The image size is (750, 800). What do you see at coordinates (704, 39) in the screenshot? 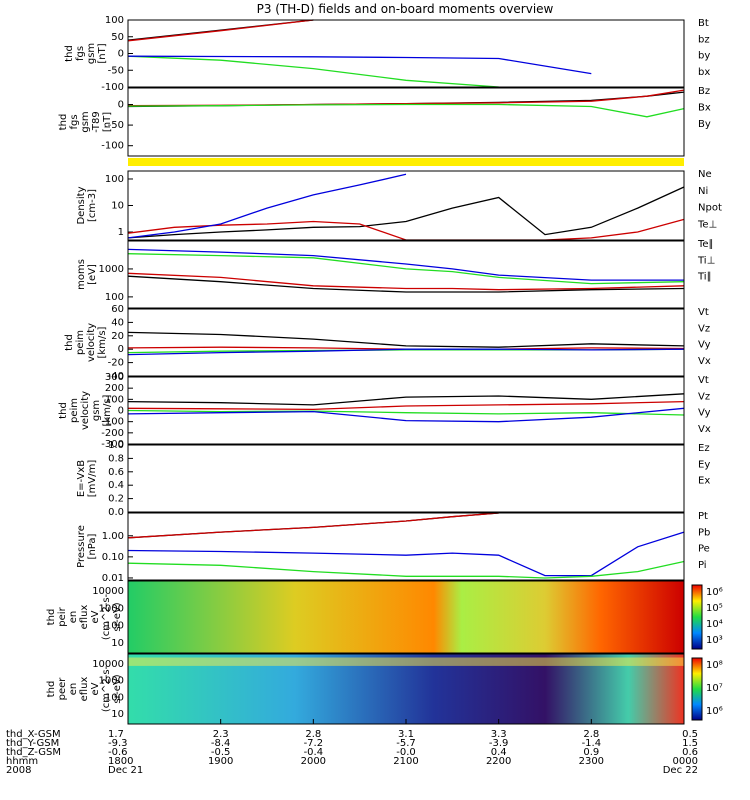
I see `legend-entry: bz` at bounding box center [704, 39].